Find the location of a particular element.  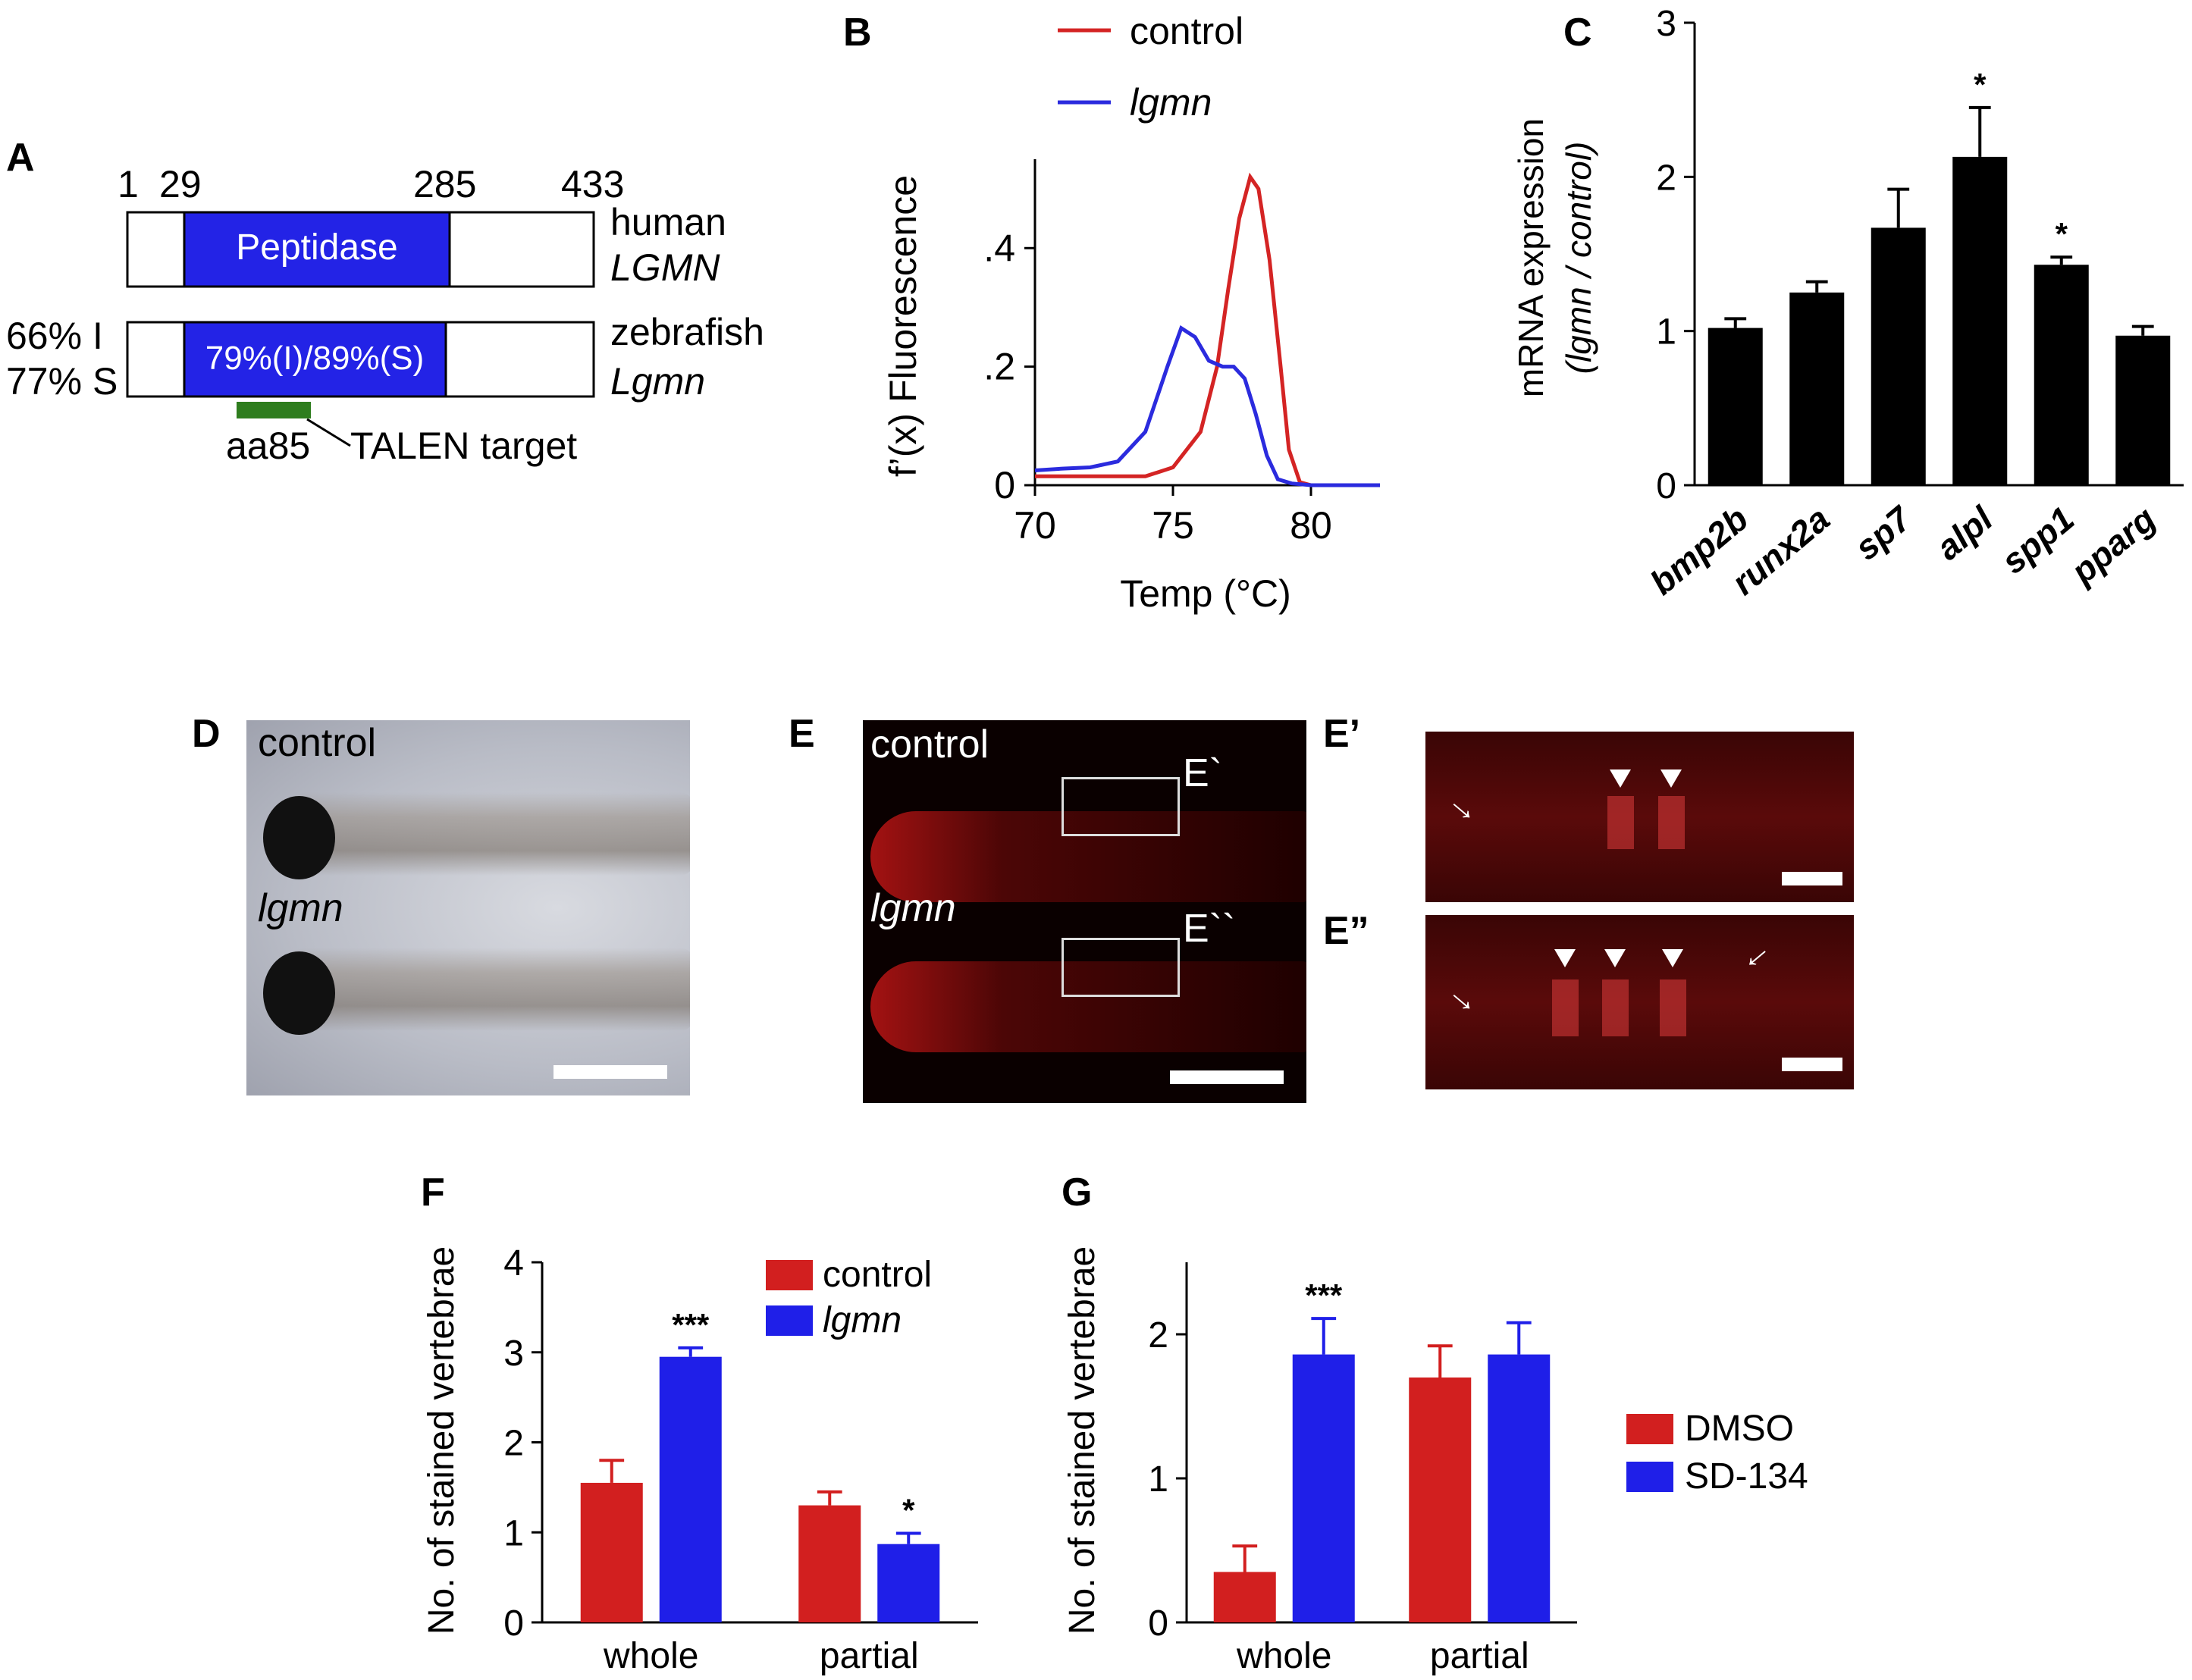

y-axis-label-secondary: (lgmn / control) is located at coordinates (1578, 258).